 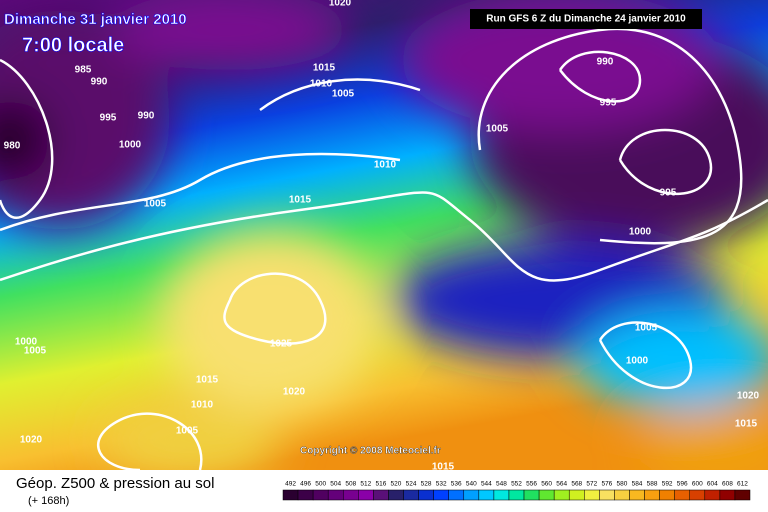 I want to click on scale-label: 572, so click(x=591, y=484).